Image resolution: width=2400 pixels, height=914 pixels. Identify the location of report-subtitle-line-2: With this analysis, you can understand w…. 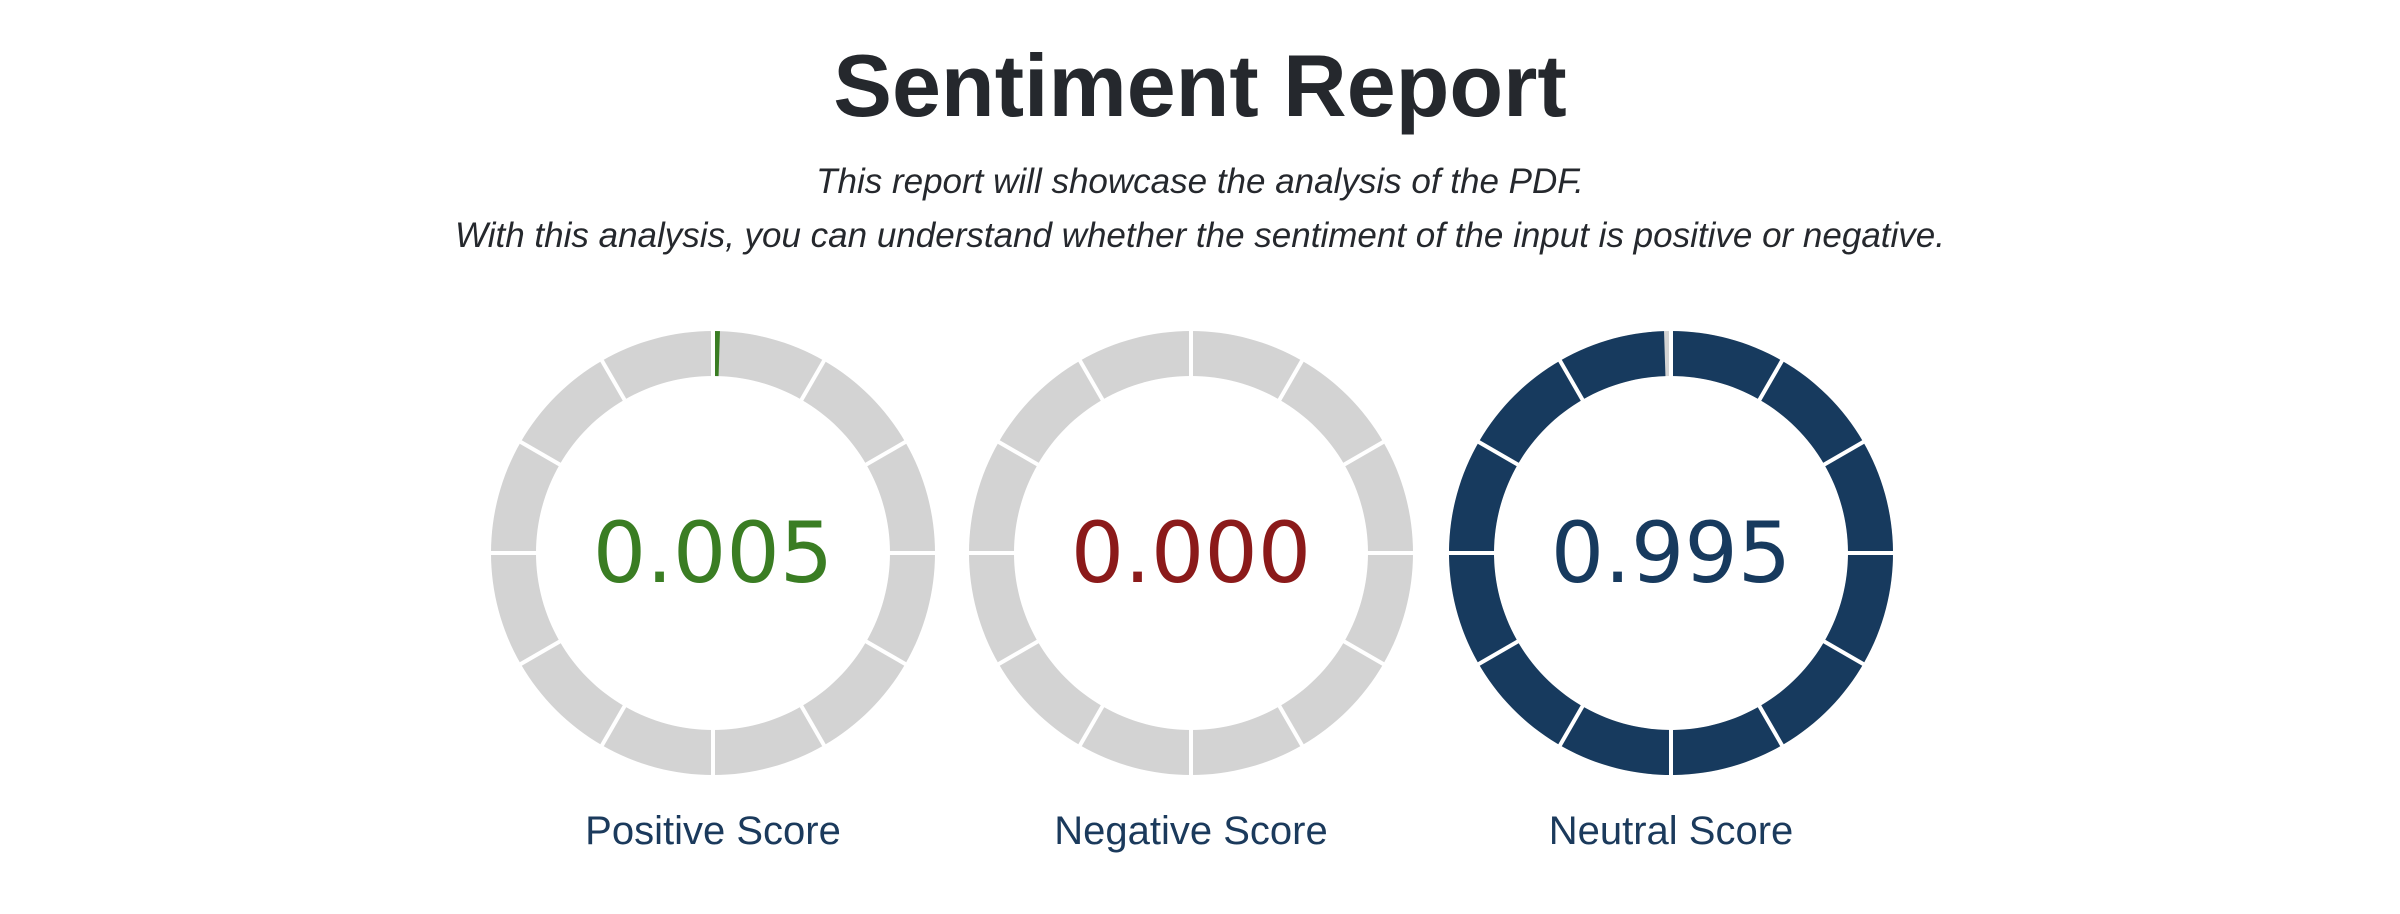
(1200, 235).